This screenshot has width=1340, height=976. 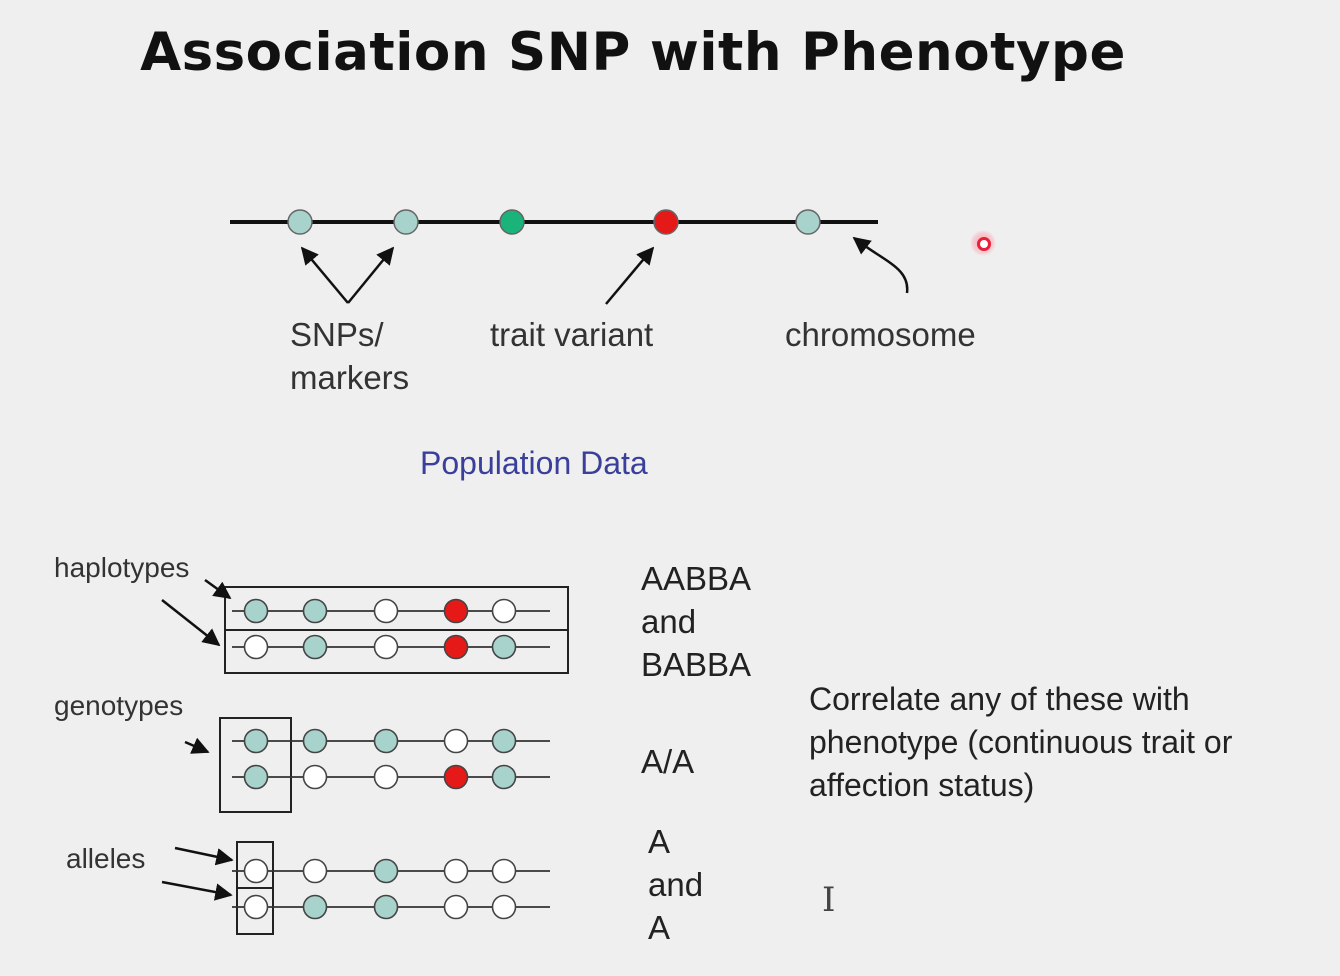 What do you see at coordinates (119, 705) in the screenshot?
I see `genotypes-label: genotypes` at bounding box center [119, 705].